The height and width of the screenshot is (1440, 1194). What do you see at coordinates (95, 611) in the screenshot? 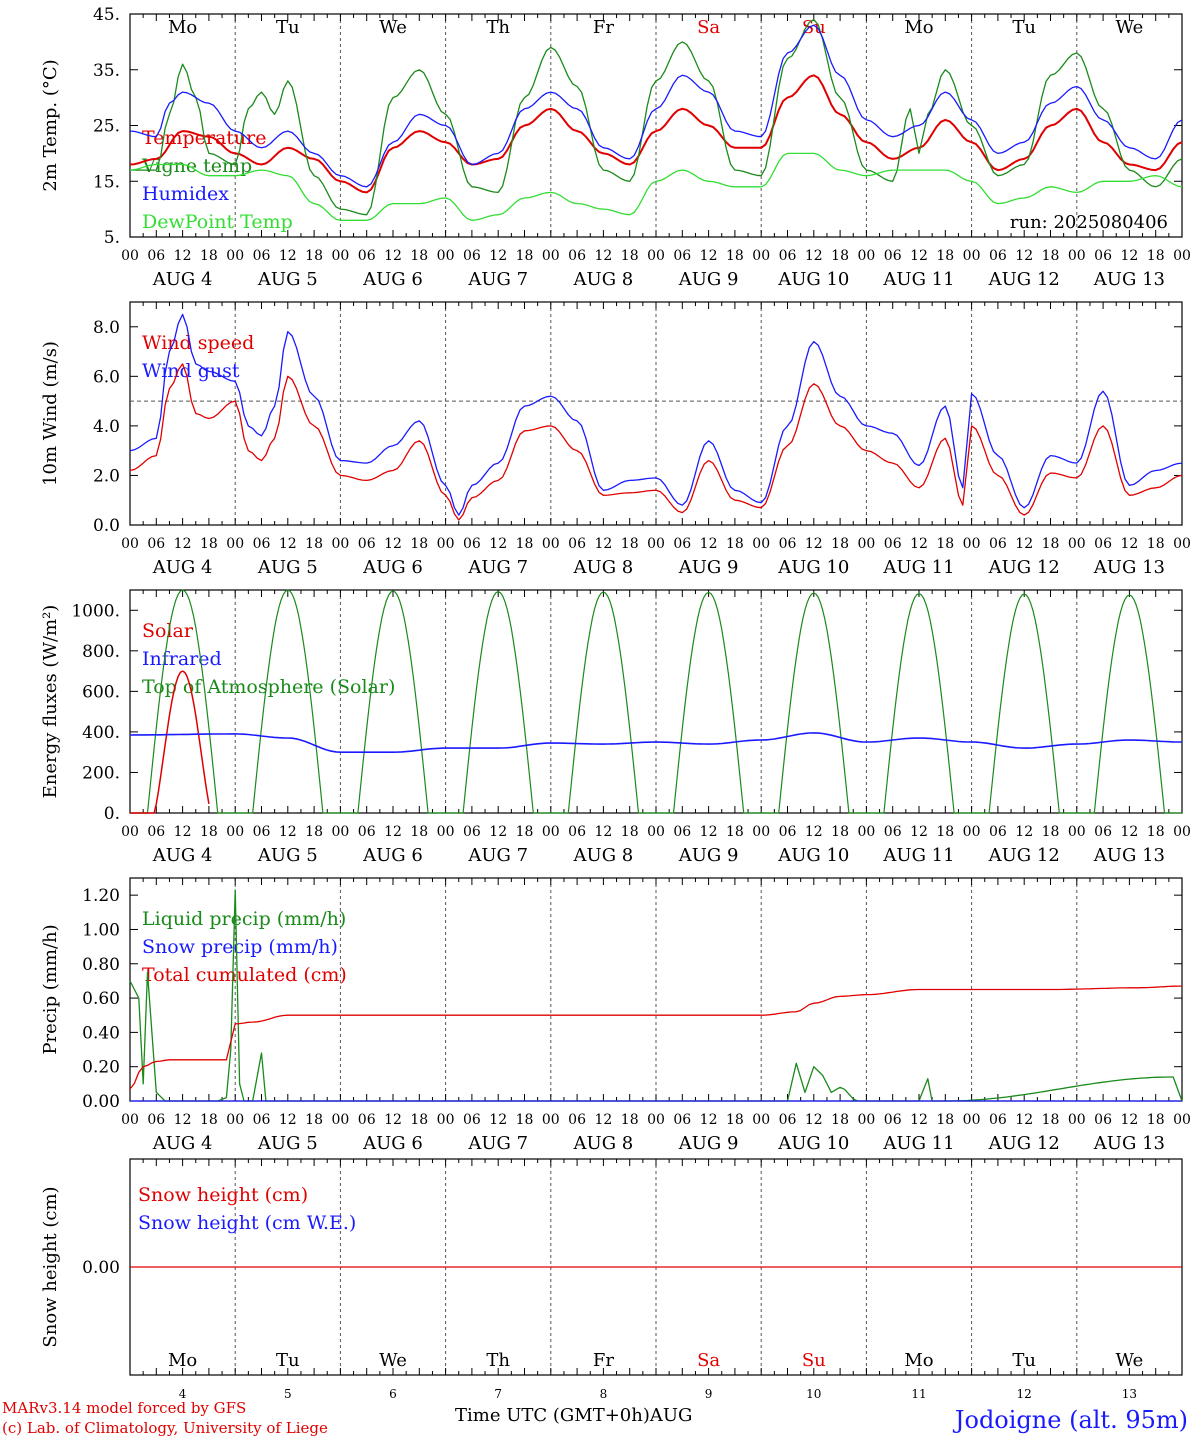
I see `y-tick-label: 1000.` at bounding box center [95, 611].